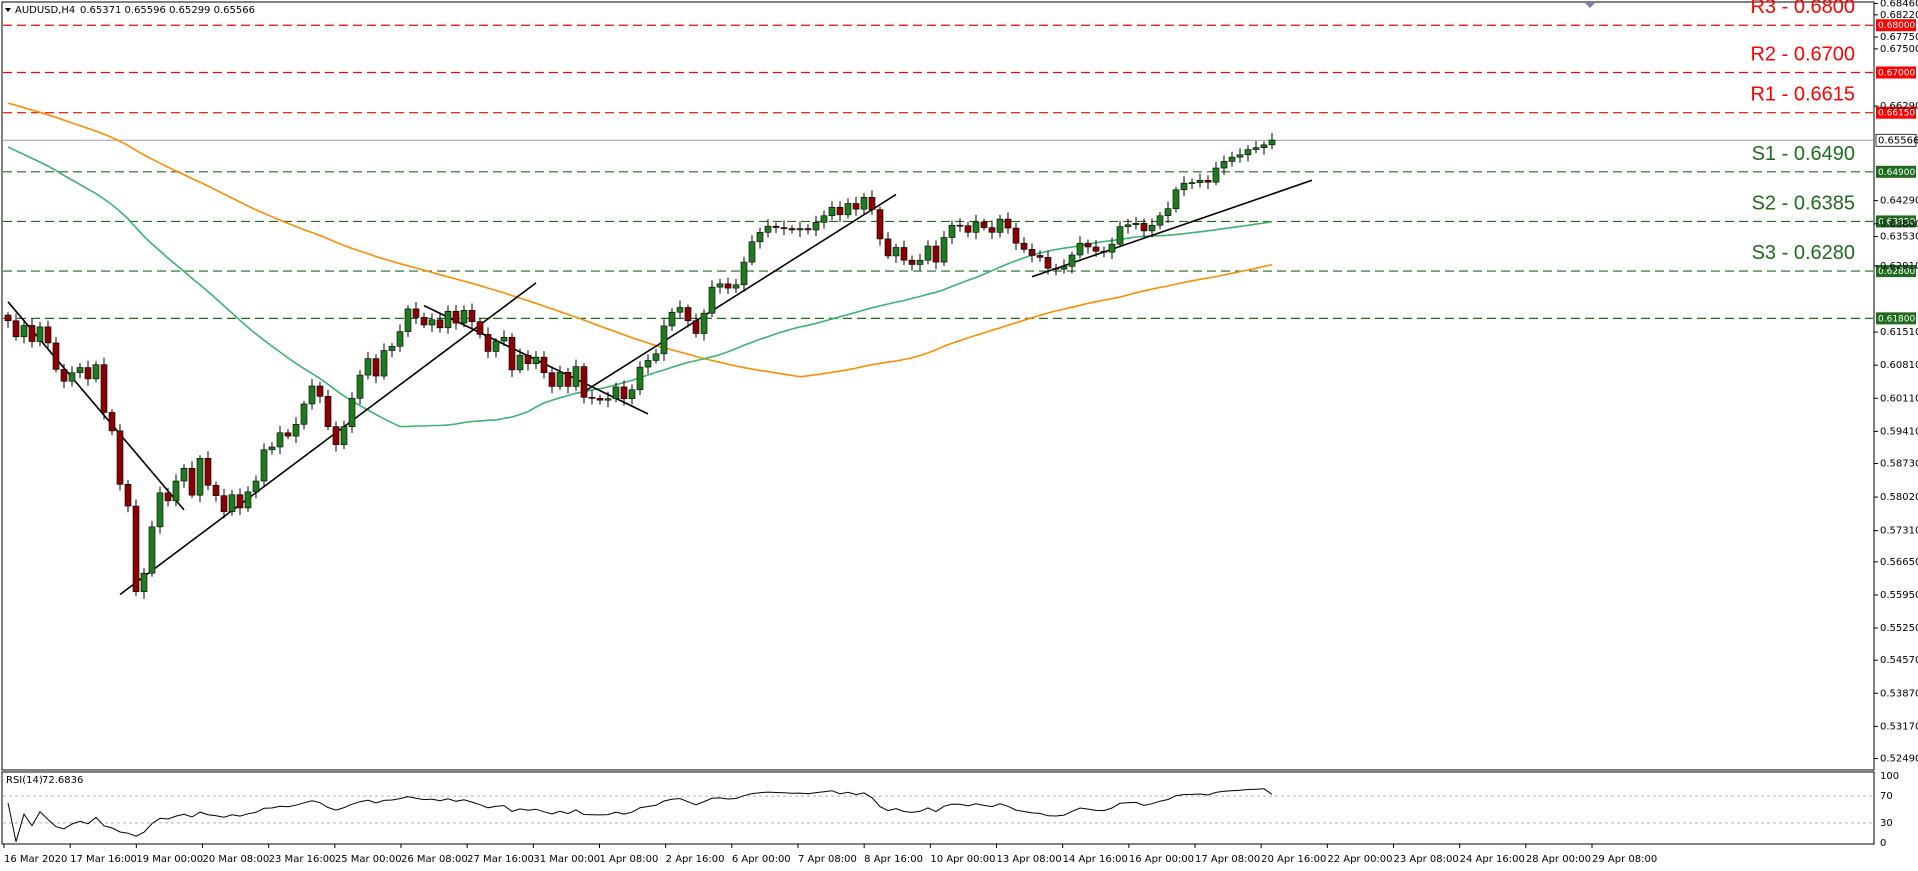 Image resolution: width=1918 pixels, height=871 pixels. I want to click on rsi-pane-frame, so click(938, 808).